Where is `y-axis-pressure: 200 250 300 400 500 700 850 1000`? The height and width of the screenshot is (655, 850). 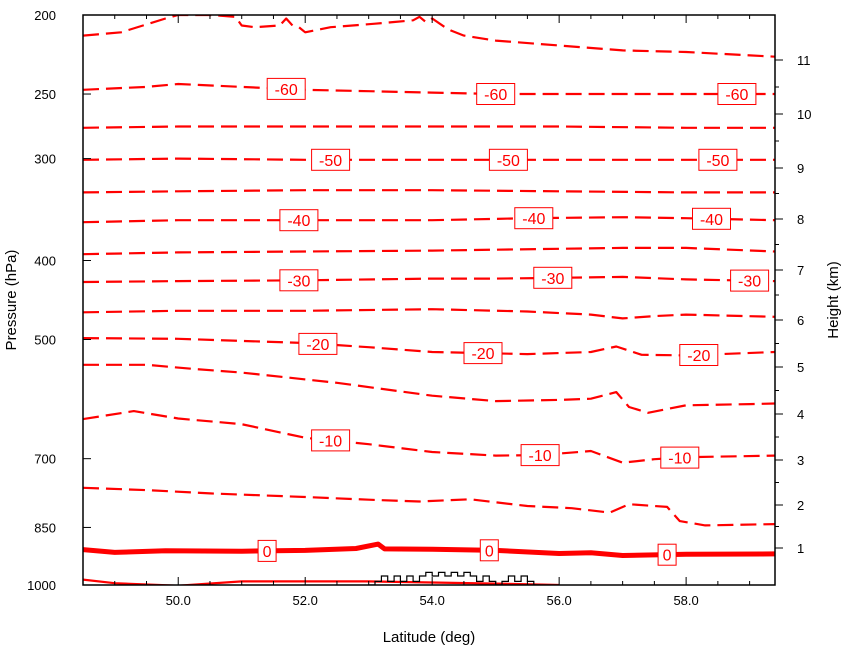
y-axis-pressure: 200 250 300 400 500 700 850 1000 is located at coordinates (59, 300).